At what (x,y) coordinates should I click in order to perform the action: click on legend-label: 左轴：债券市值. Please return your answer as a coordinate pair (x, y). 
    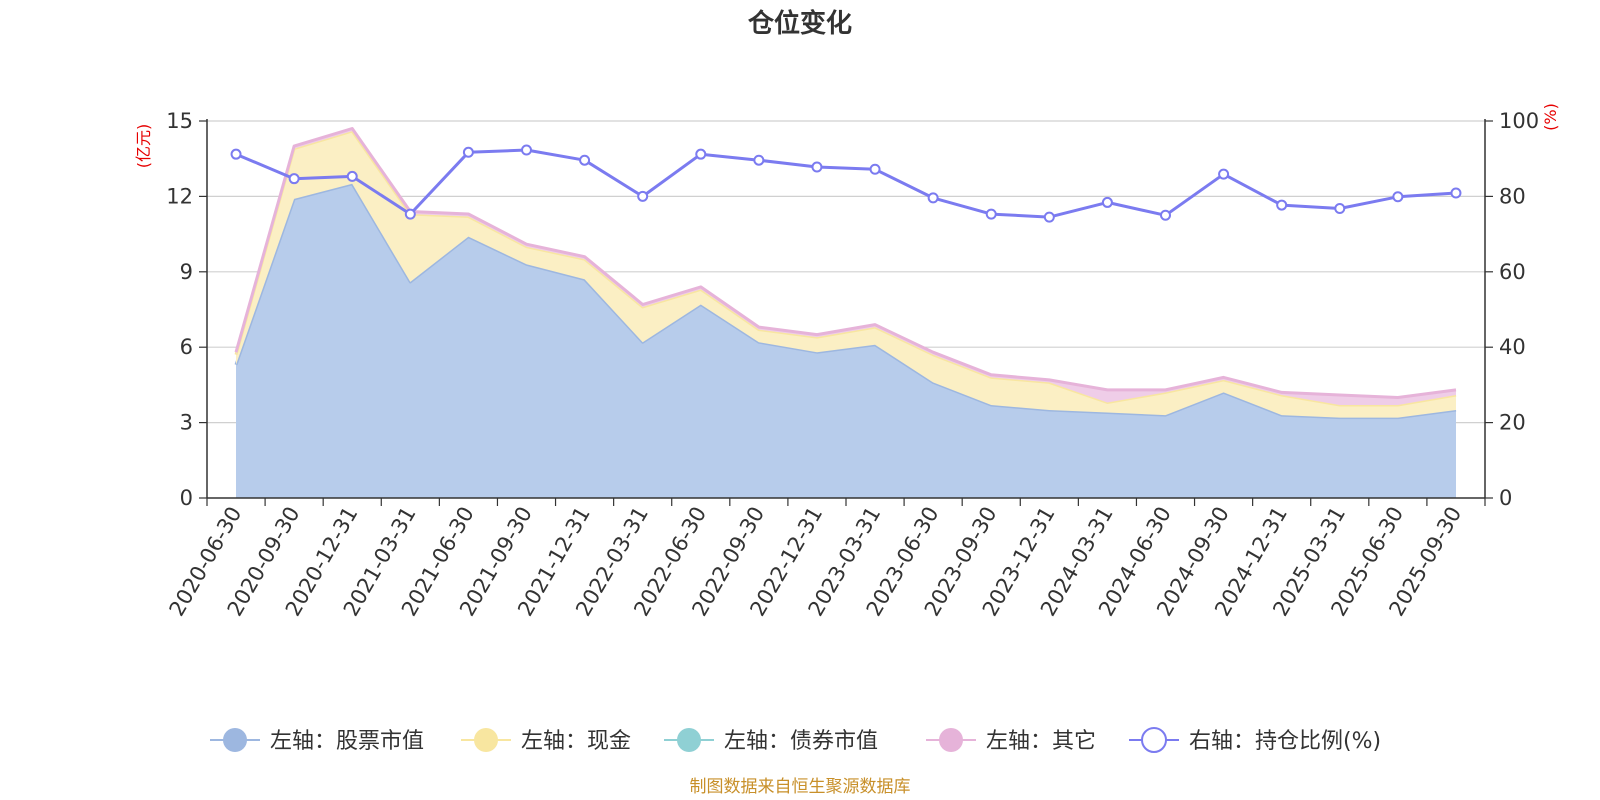
    Looking at the image, I should click on (801, 741).